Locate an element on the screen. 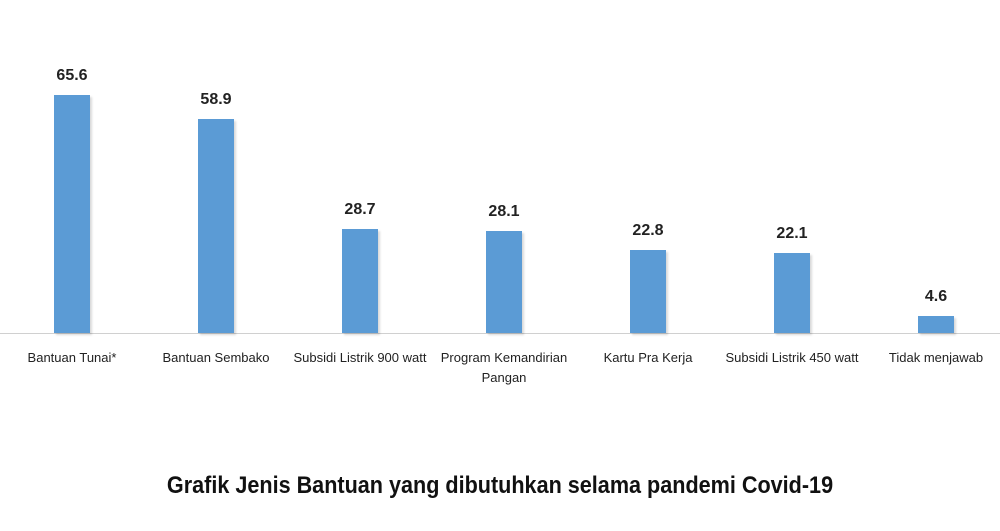 The image size is (1000, 531). x-tick-label: Bantuan Tunai* is located at coordinates (72, 357).